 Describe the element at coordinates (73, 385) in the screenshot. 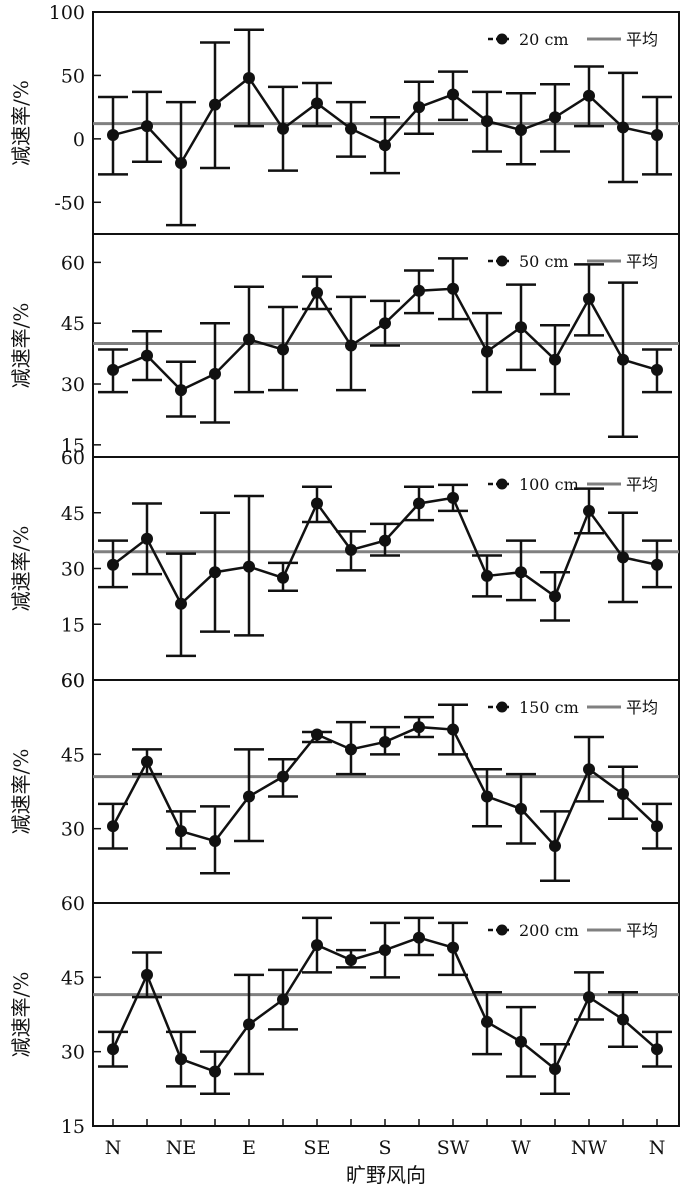

I see `panel-2-ytick-label: 30` at that location.